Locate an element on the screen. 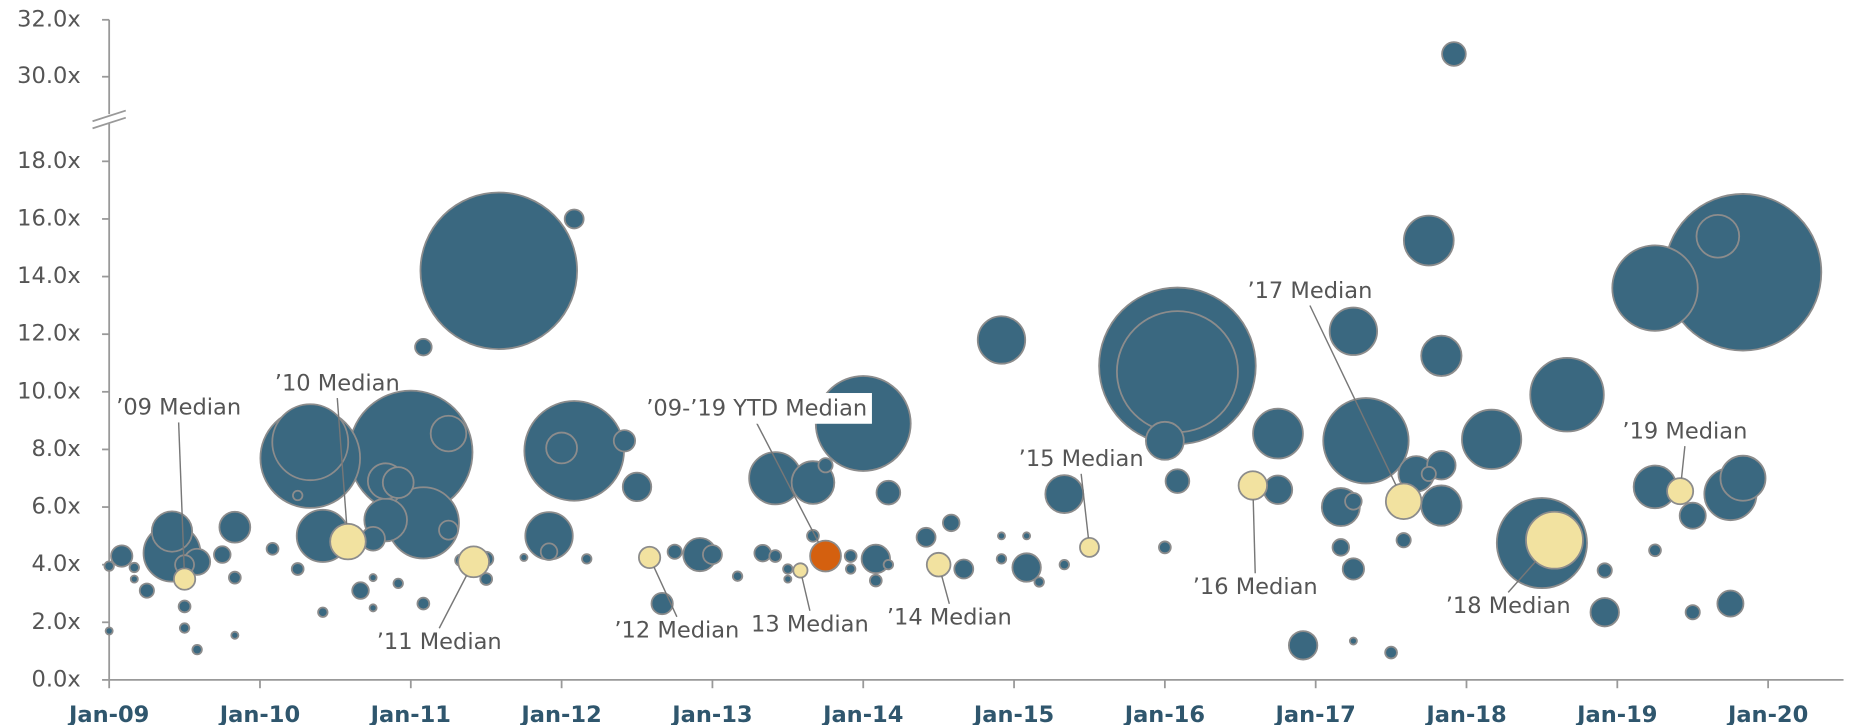 The image size is (1857, 725). annotation-bg is located at coordinates (756, 408).